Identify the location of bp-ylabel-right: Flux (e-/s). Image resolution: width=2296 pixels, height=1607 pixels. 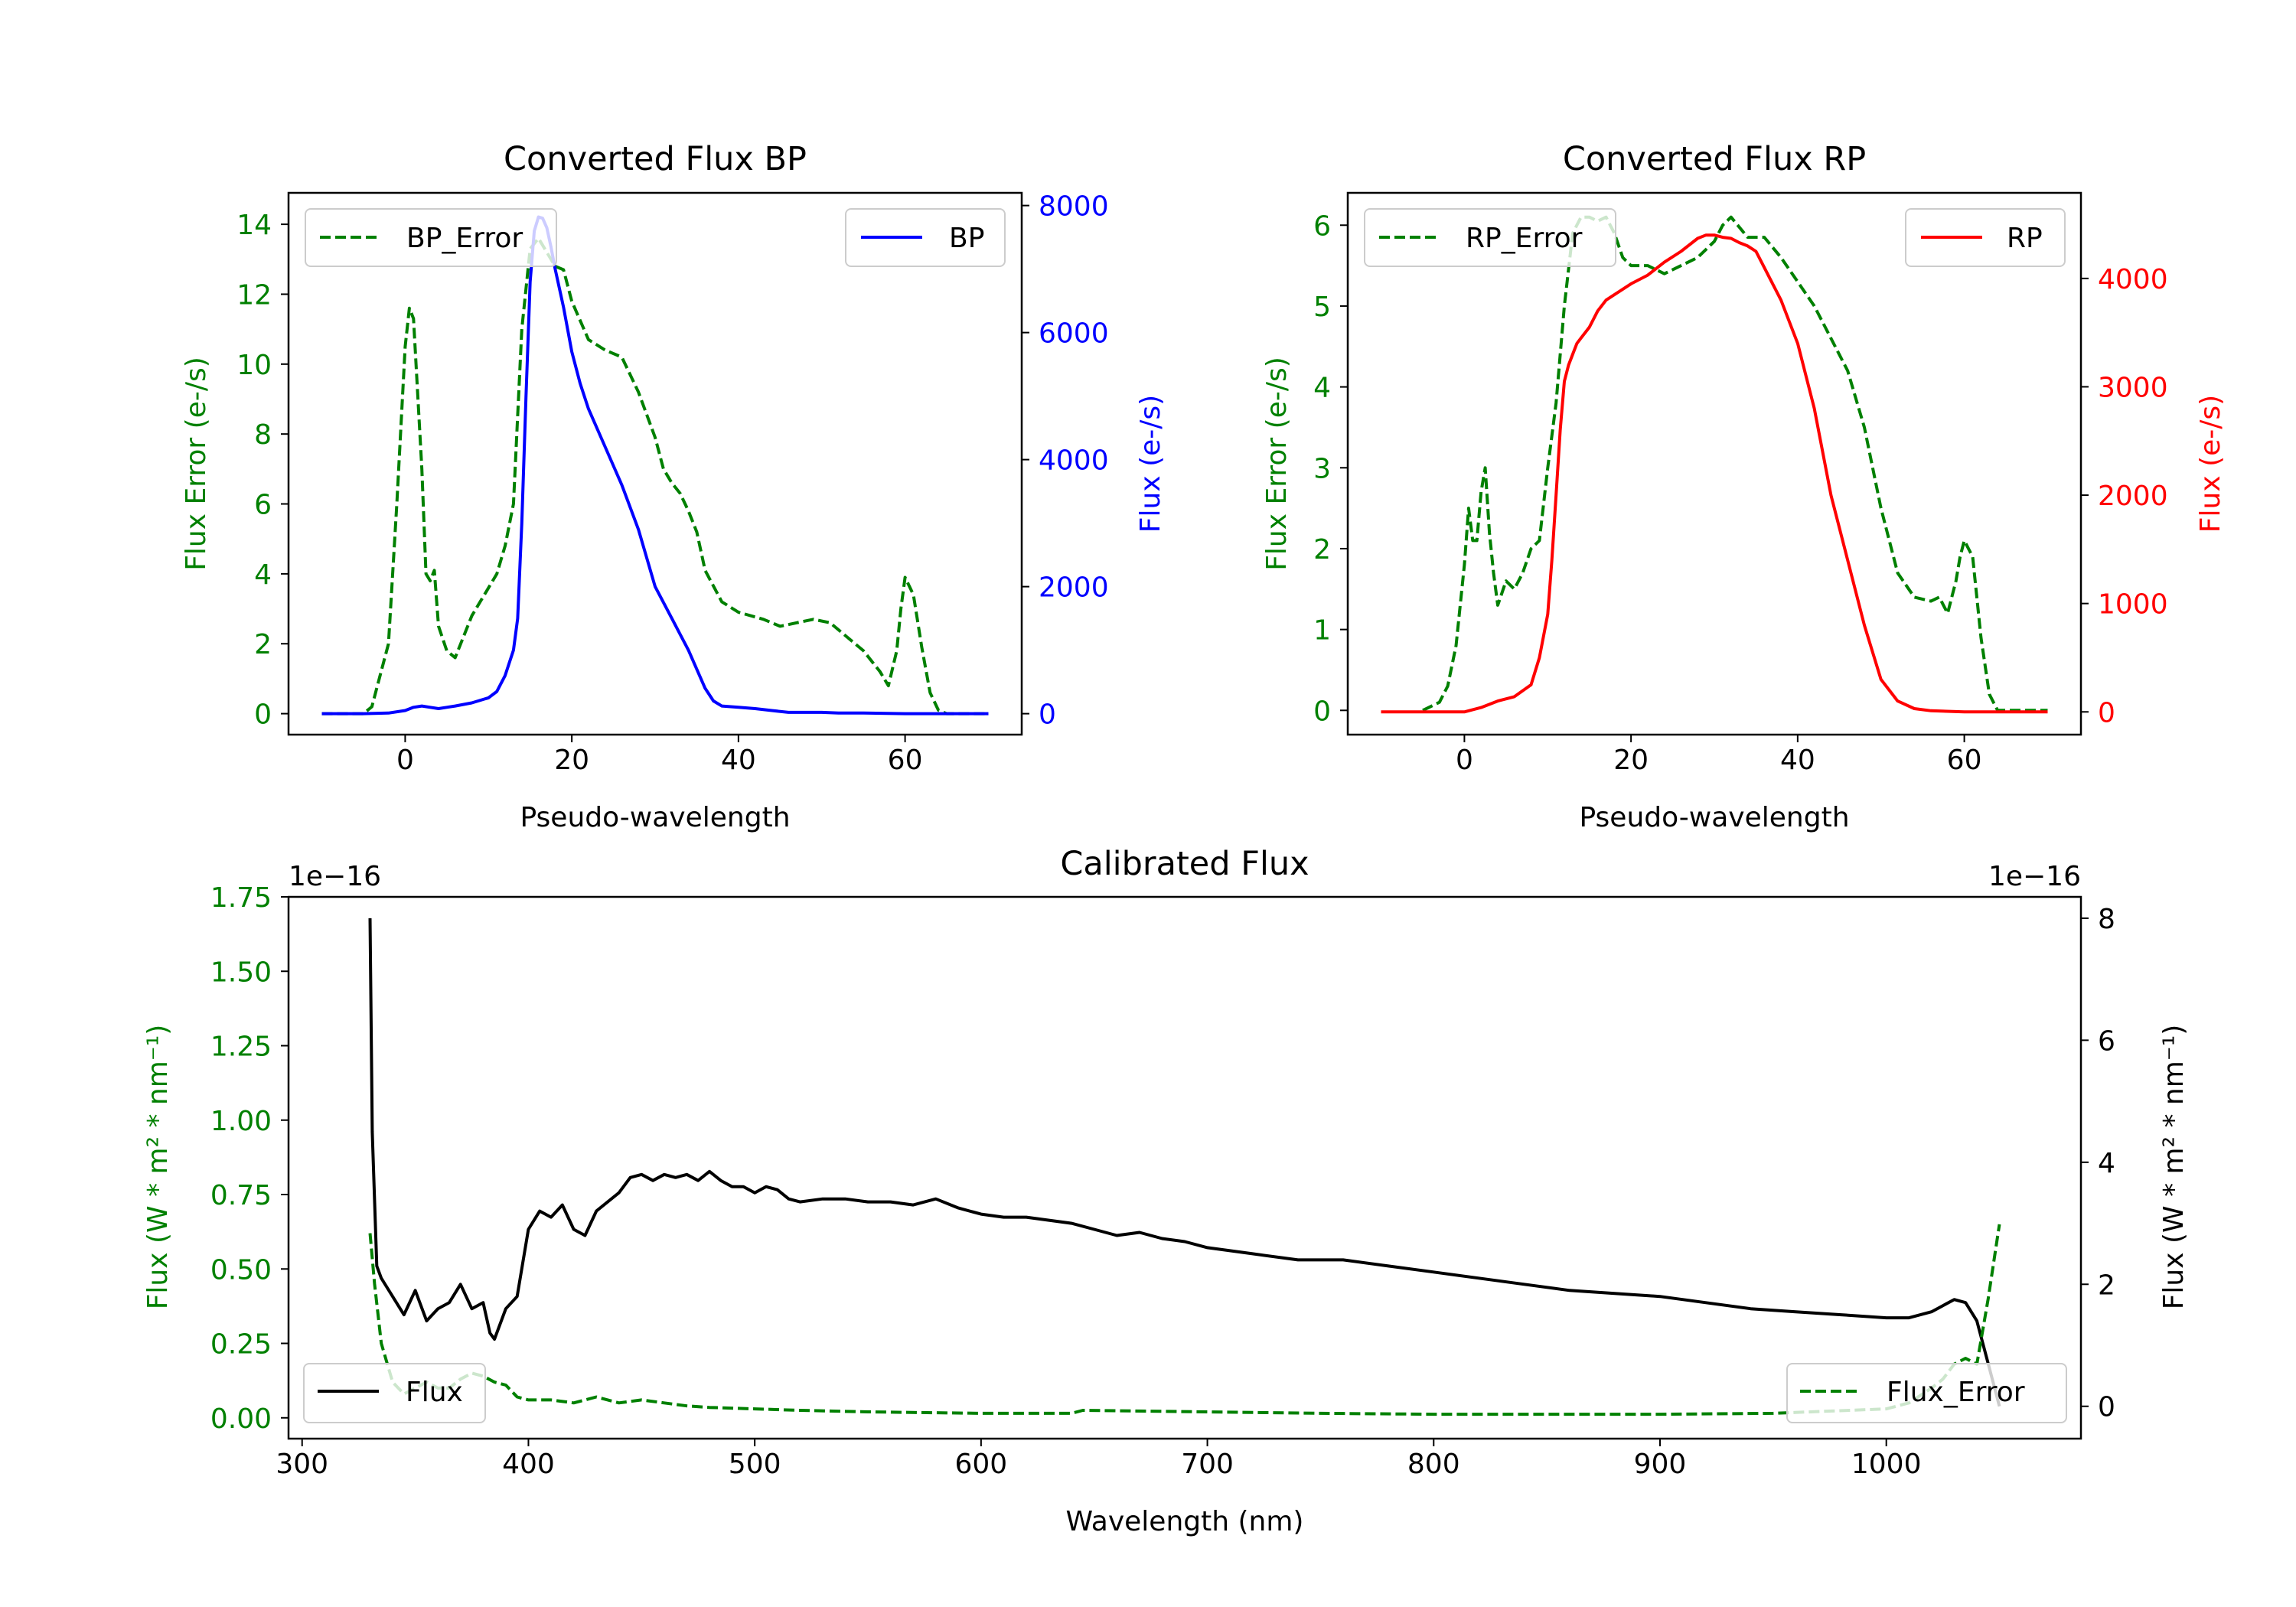
(1150, 464).